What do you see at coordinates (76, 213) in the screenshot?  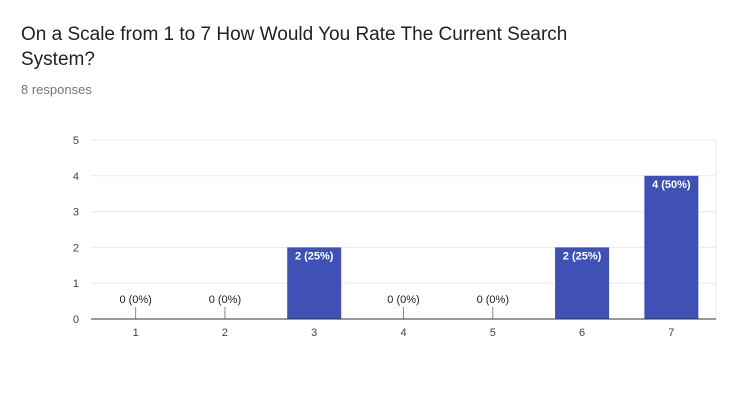 I see `y-tick-label: 3` at bounding box center [76, 213].